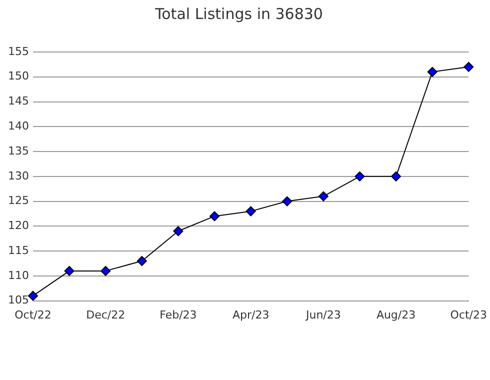  Describe the element at coordinates (251, 315) in the screenshot. I see `x-tick-label: Apr/23` at that location.